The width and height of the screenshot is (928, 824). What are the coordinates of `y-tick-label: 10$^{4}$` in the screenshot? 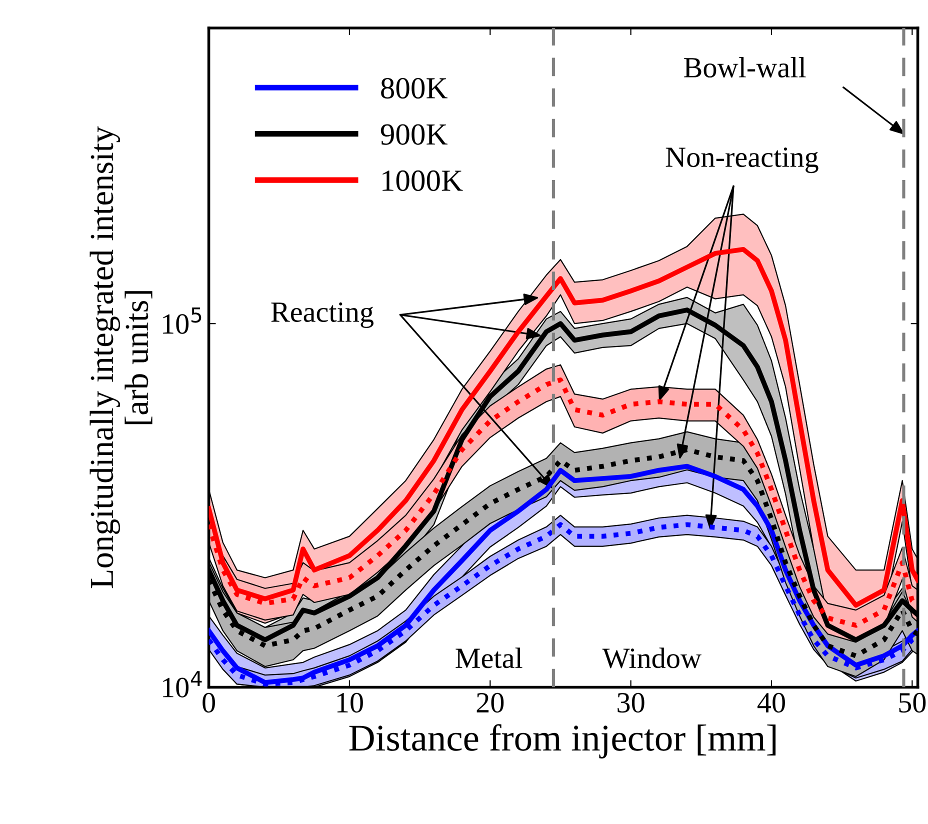 It's located at (182, 684).